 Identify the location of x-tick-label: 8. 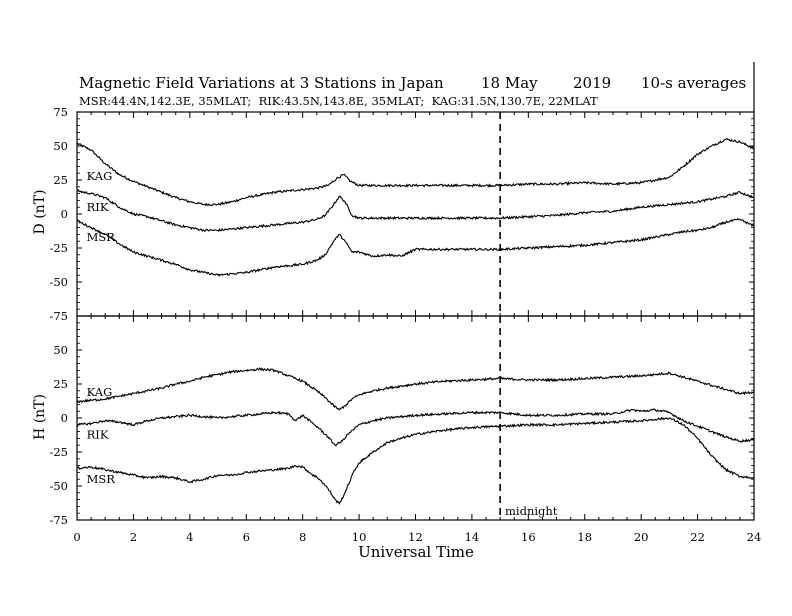
(302, 537).